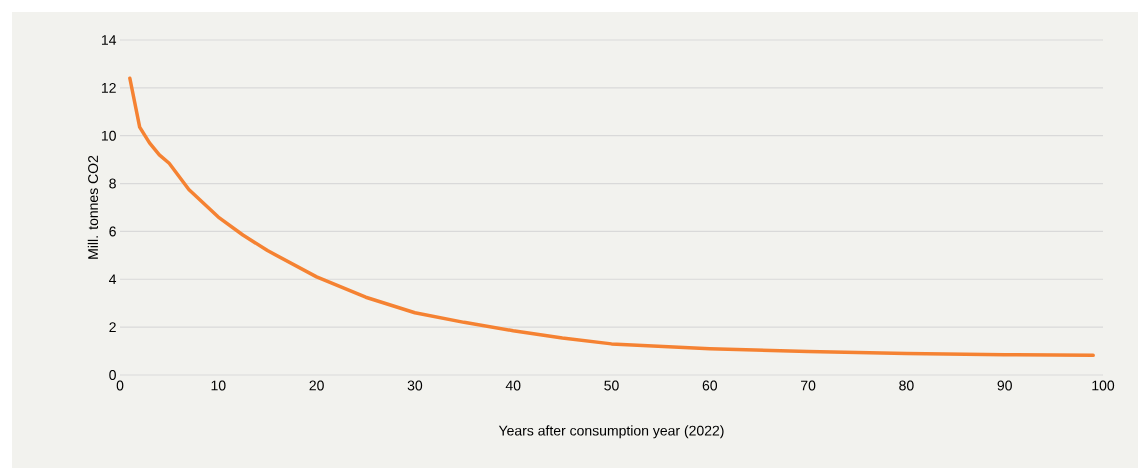 The height and width of the screenshot is (468, 1138). What do you see at coordinates (112, 183) in the screenshot?
I see `y-tick-label: 8` at bounding box center [112, 183].